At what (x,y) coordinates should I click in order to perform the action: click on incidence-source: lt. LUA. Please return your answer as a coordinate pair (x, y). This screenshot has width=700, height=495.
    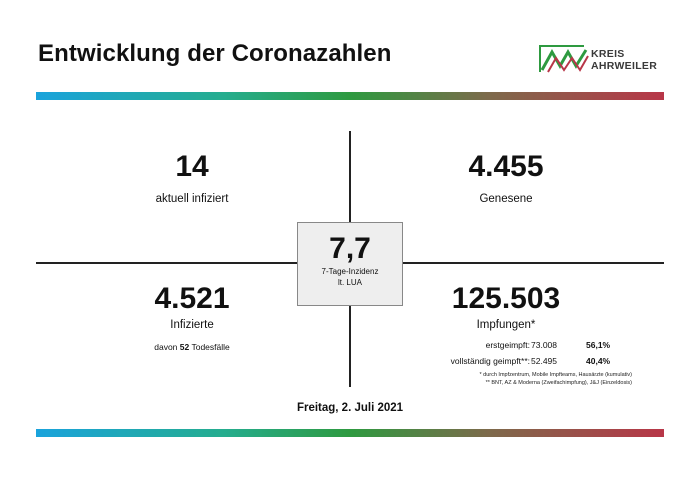
    Looking at the image, I should click on (349, 282).